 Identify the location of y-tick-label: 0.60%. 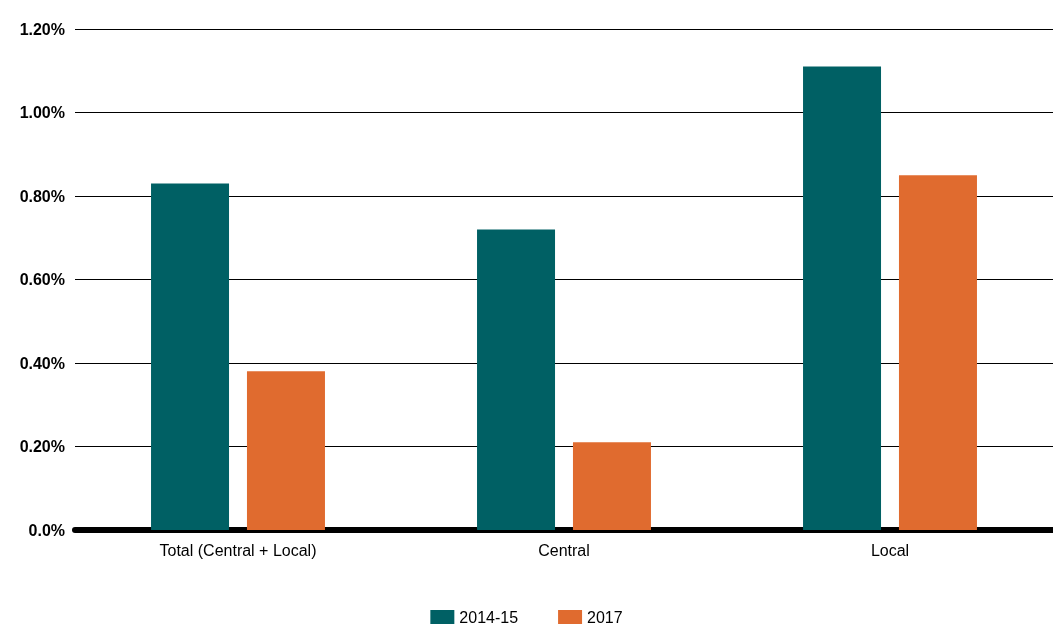
(42, 279).